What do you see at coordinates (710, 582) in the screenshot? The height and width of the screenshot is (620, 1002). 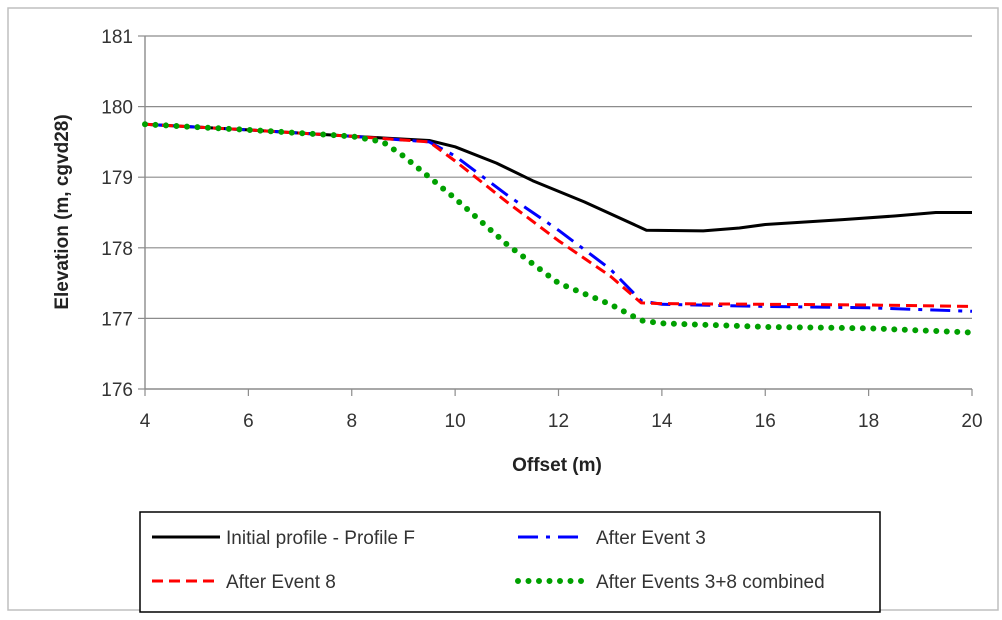 I see `legend-label-4: After Events 3+8 combined` at bounding box center [710, 582].